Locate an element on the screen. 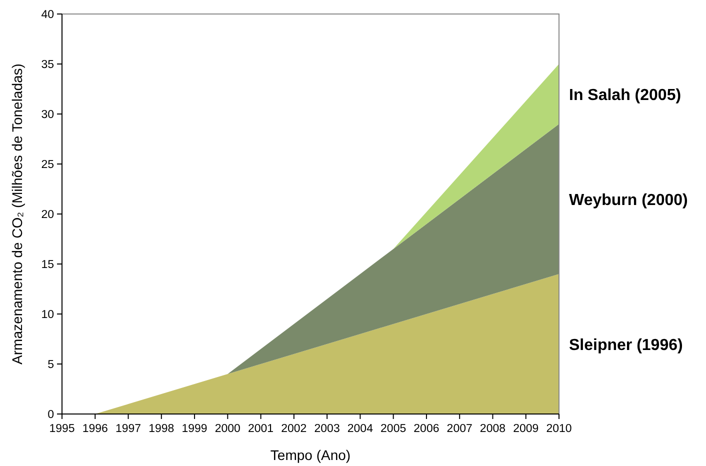 This screenshot has height=466, width=706. series-label: In Salah (2005) is located at coordinates (625, 95).